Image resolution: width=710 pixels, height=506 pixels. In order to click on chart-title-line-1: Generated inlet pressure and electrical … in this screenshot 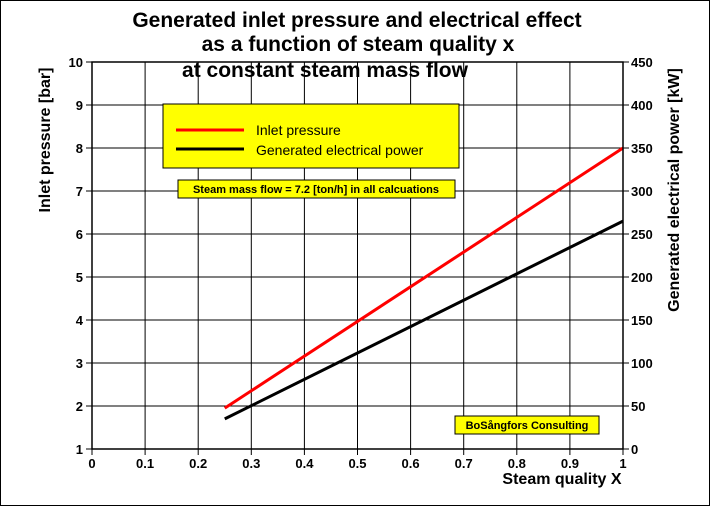, I will do `click(356, 20)`.